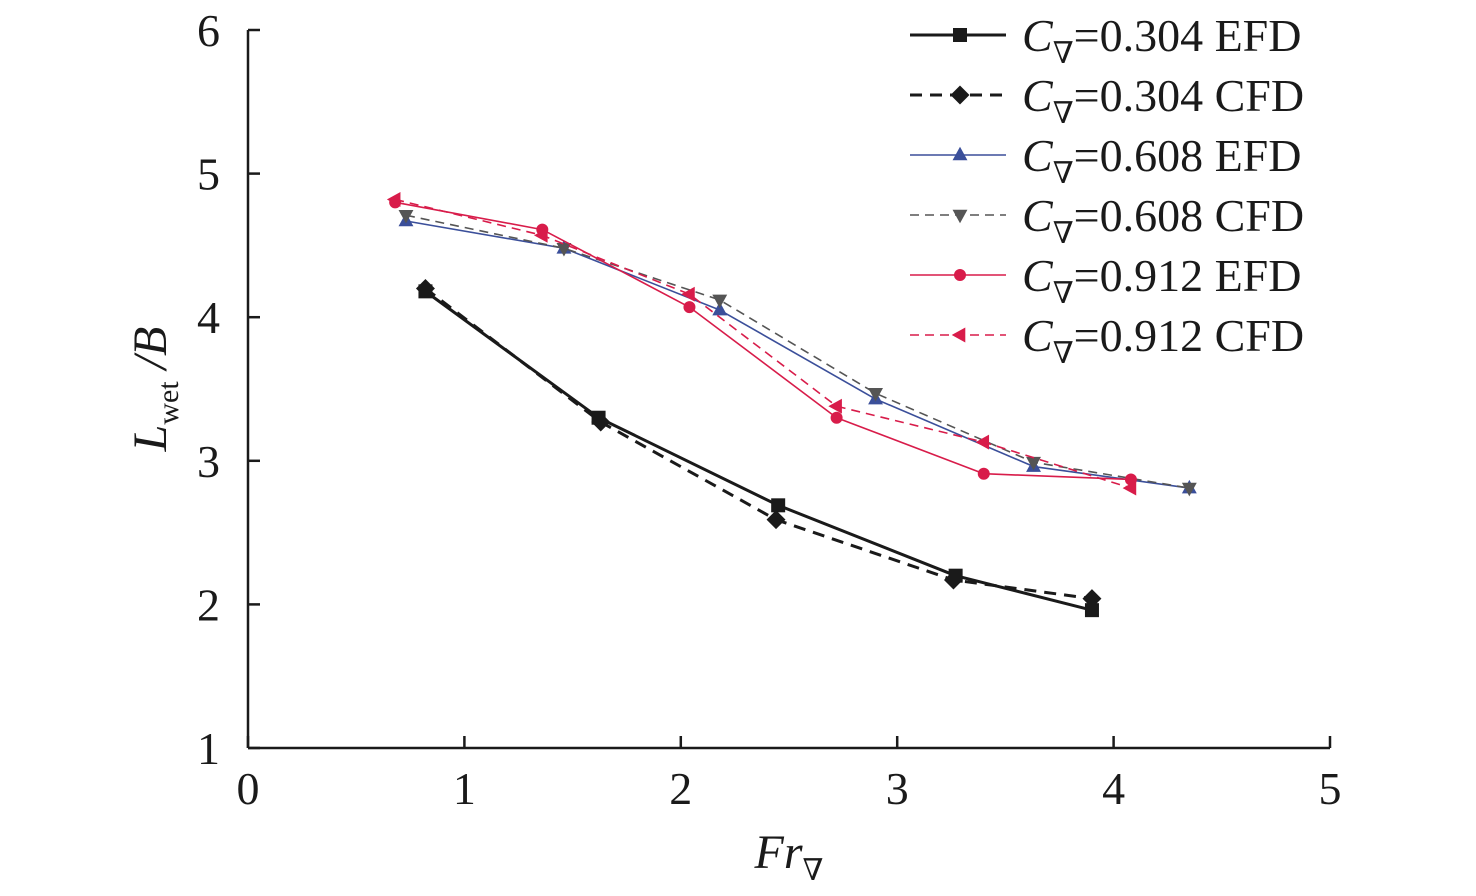 This screenshot has height=896, width=1476. I want to click on legend-item: C∇=0.608 CFD, so click(1107, 220).